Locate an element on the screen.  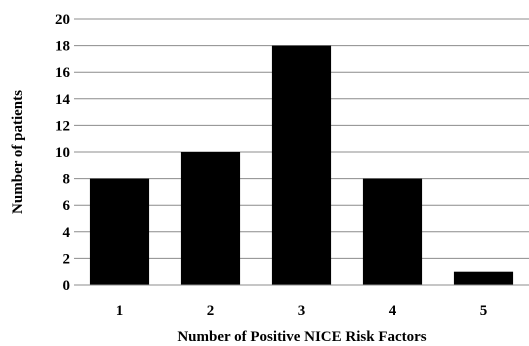
y-tick-labels: 0 2 4 6 8 10 12 14 16 18 20 is located at coordinates (63, 153).